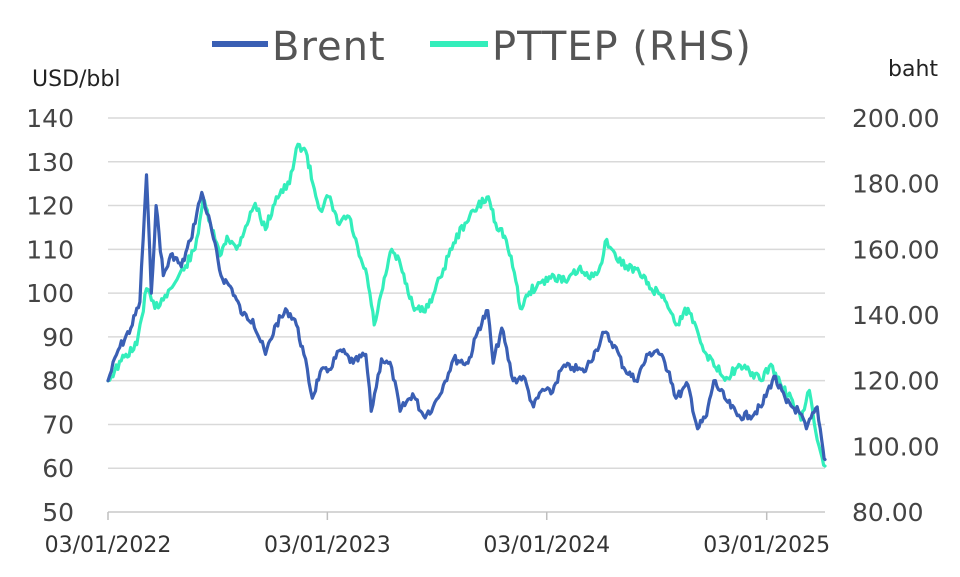 This screenshot has width=960, height=577. What do you see at coordinates (108, 545) in the screenshot?
I see `x-tick-label: 03/01/2022` at bounding box center [108, 545].